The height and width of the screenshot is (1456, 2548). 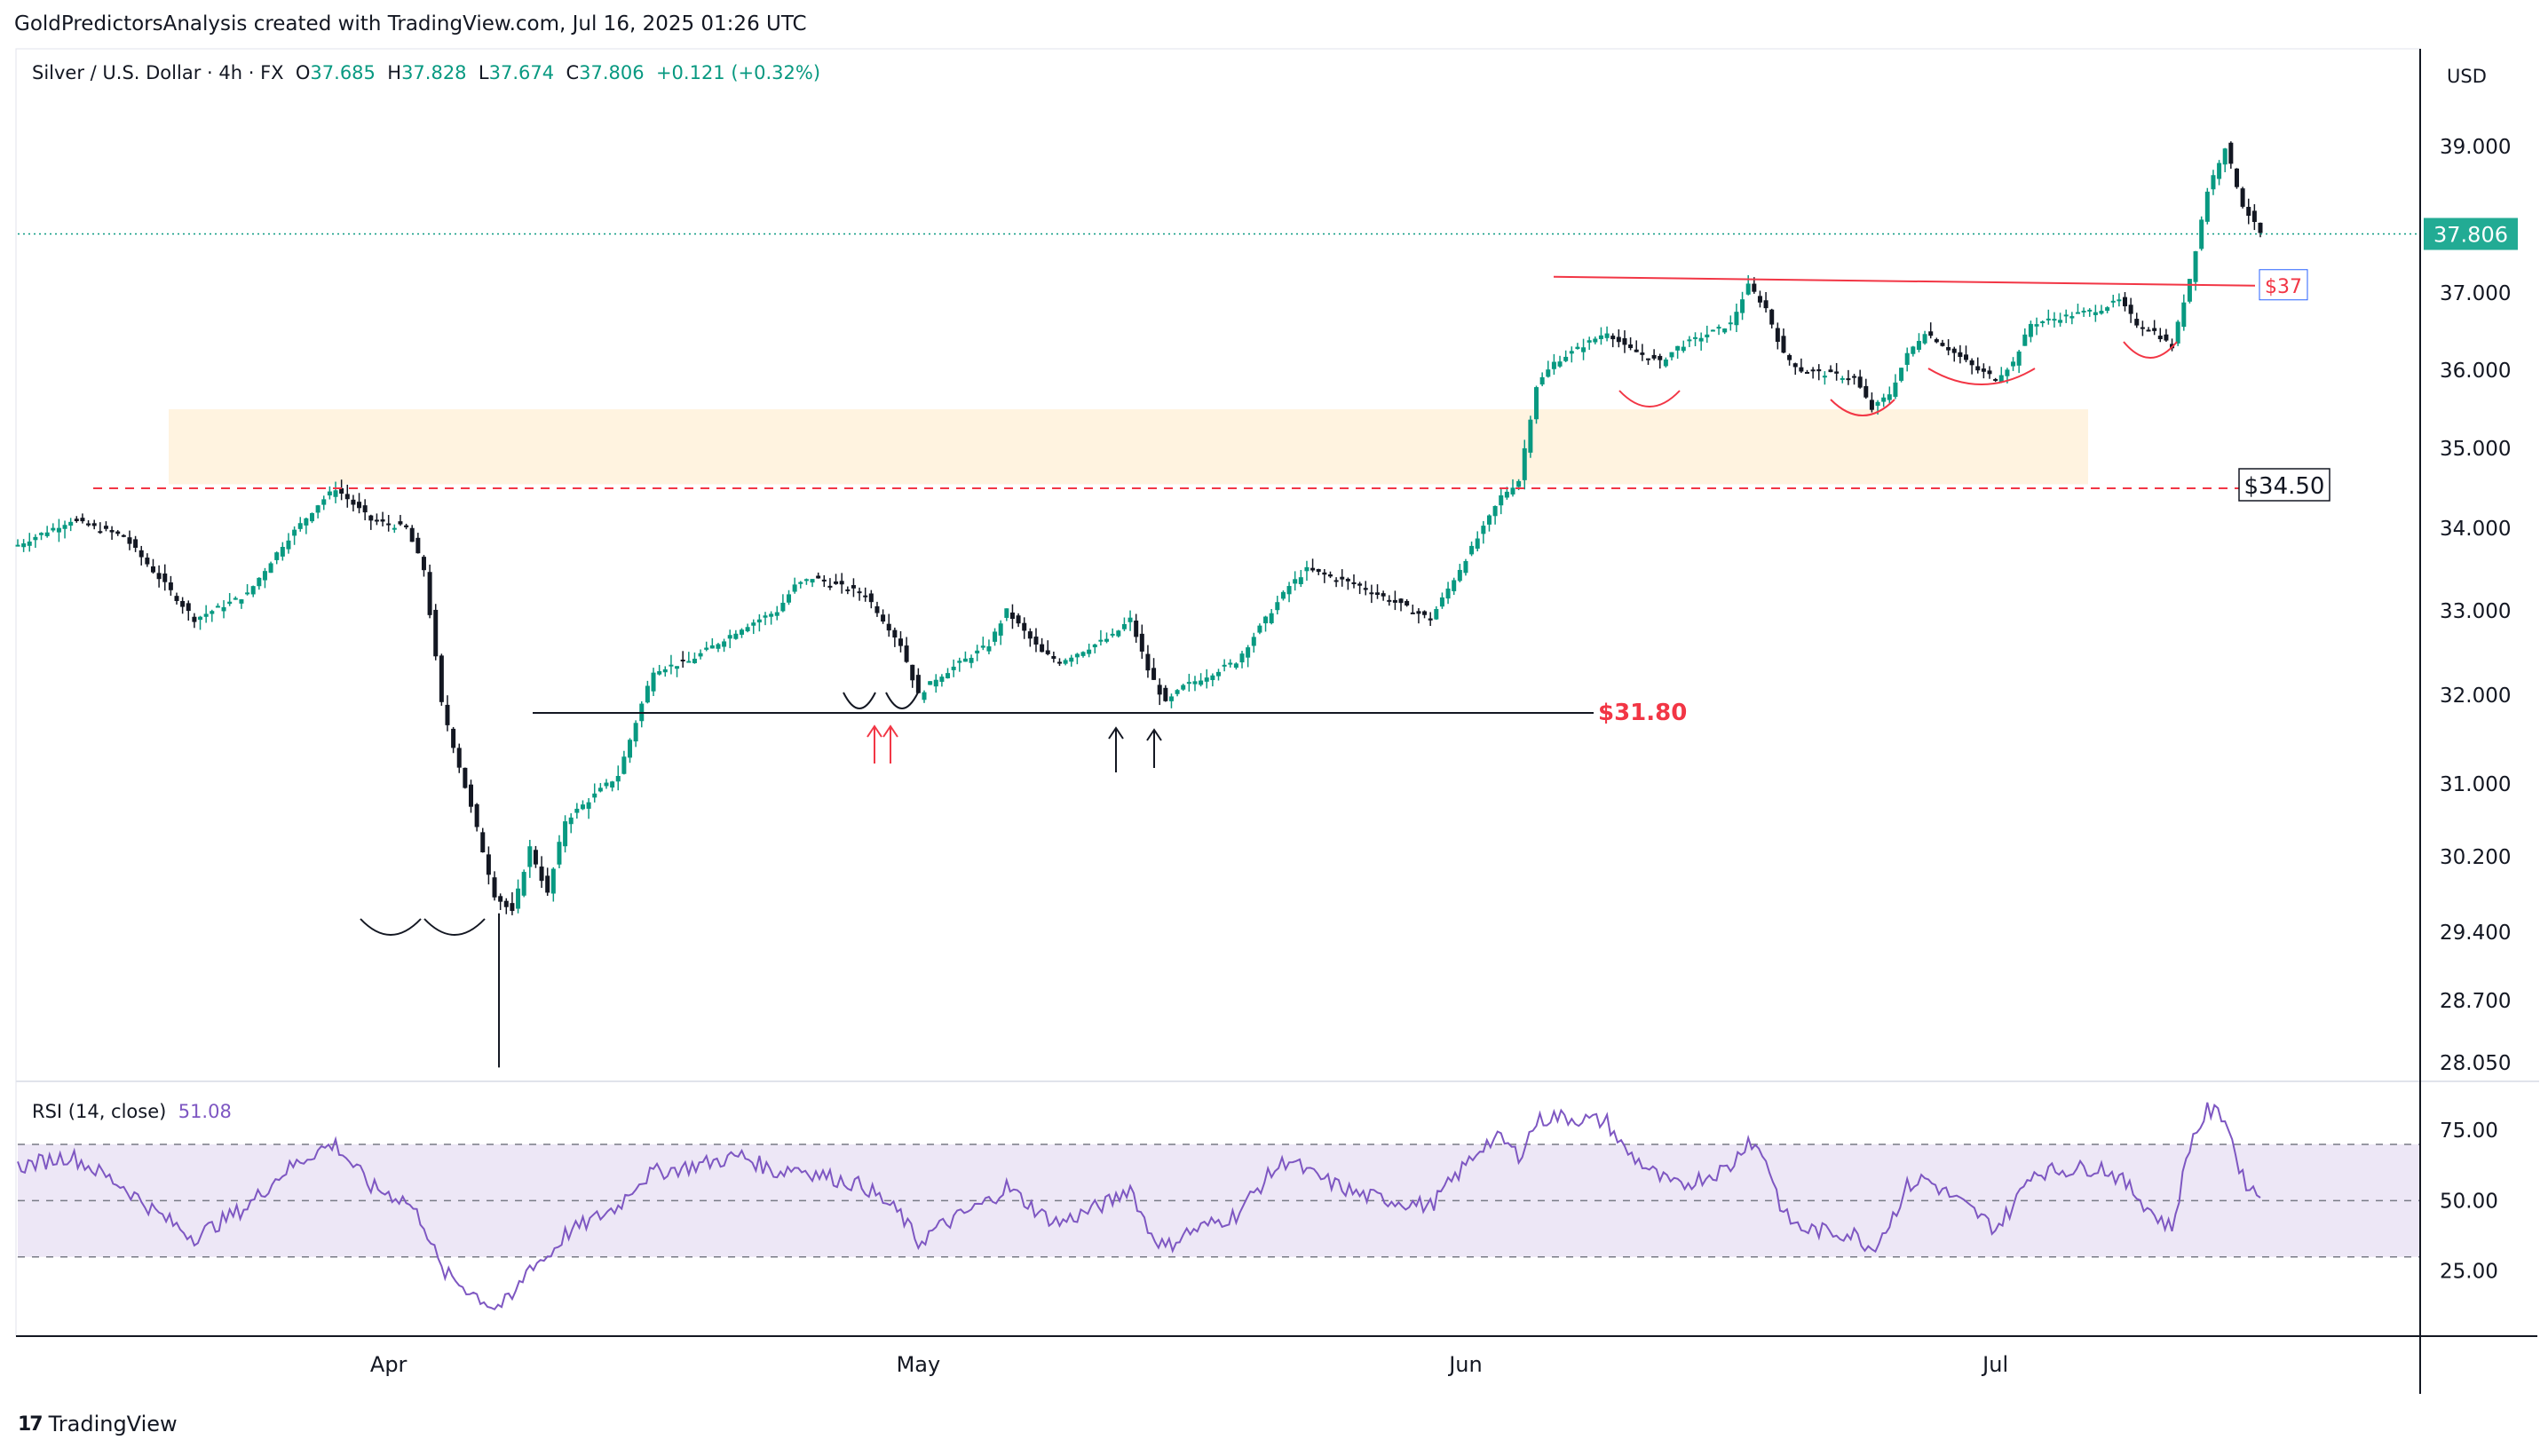 What do you see at coordinates (2469, 1272) in the screenshot?
I see `rsi-tick-label: 25.00` at bounding box center [2469, 1272].